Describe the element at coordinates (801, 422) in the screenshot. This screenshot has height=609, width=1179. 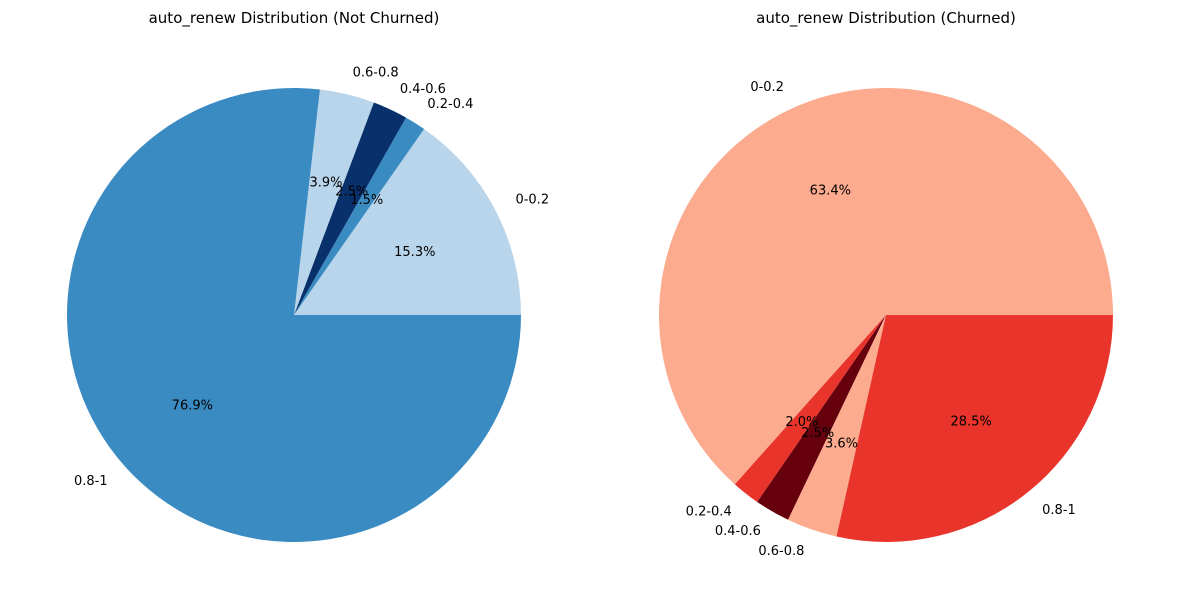
I see `slice-percent-label: 2.0%` at that location.